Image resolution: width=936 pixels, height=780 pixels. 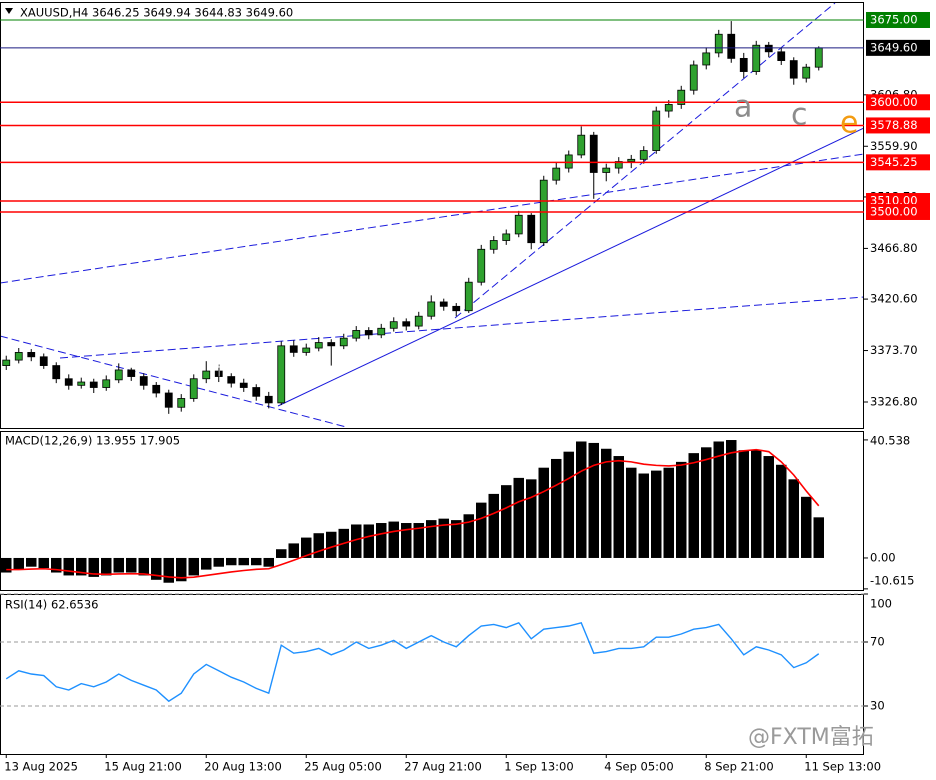 What do you see at coordinates (894, 125) in the screenshot?
I see `level-label: 3578.88` at bounding box center [894, 125].